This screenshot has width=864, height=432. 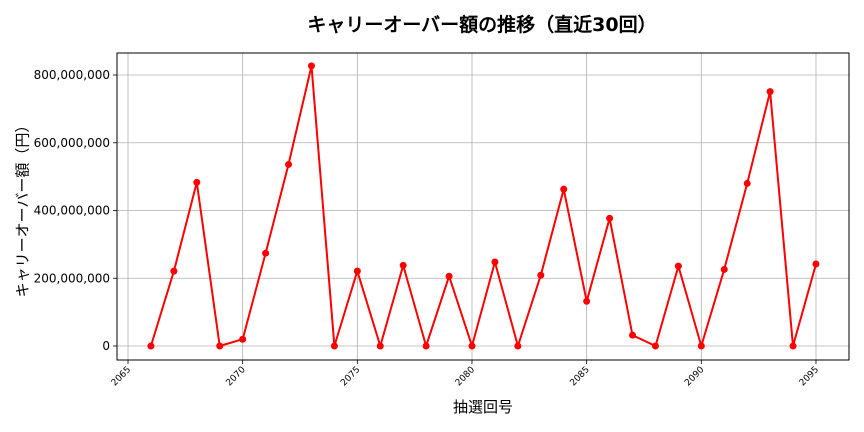 What do you see at coordinates (22, 207) in the screenshot?
I see `y-axis-label: キャリーオーバー額（円）` at bounding box center [22, 207].